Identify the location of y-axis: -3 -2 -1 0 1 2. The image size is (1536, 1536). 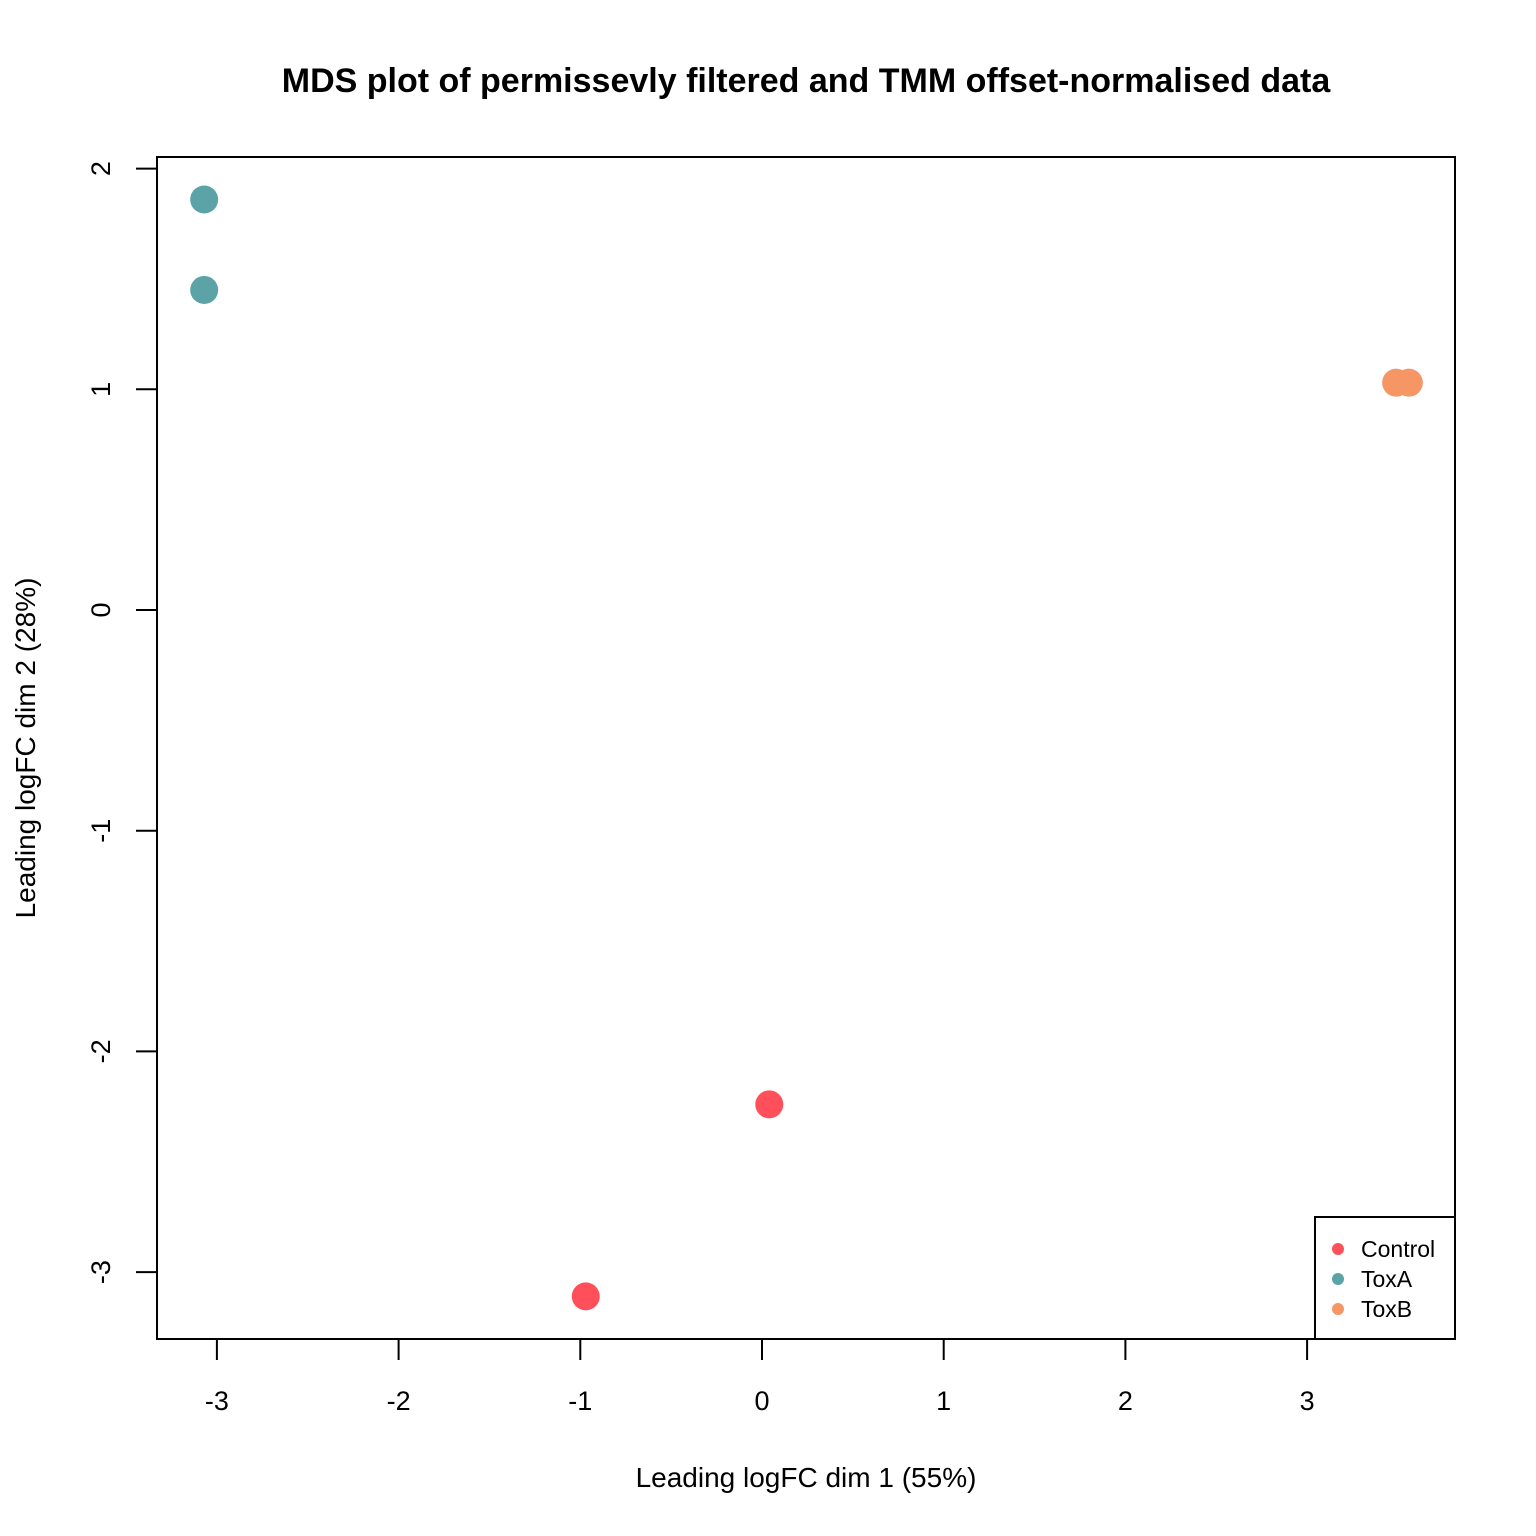
(122, 722).